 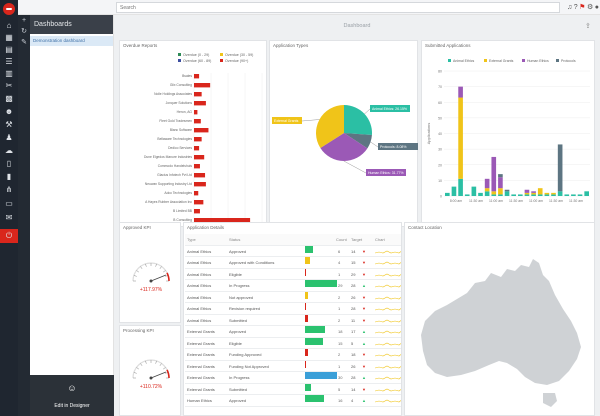 What do you see at coordinates (9, 111) in the screenshot?
I see `user-icon: ☻` at bounding box center [9, 111].